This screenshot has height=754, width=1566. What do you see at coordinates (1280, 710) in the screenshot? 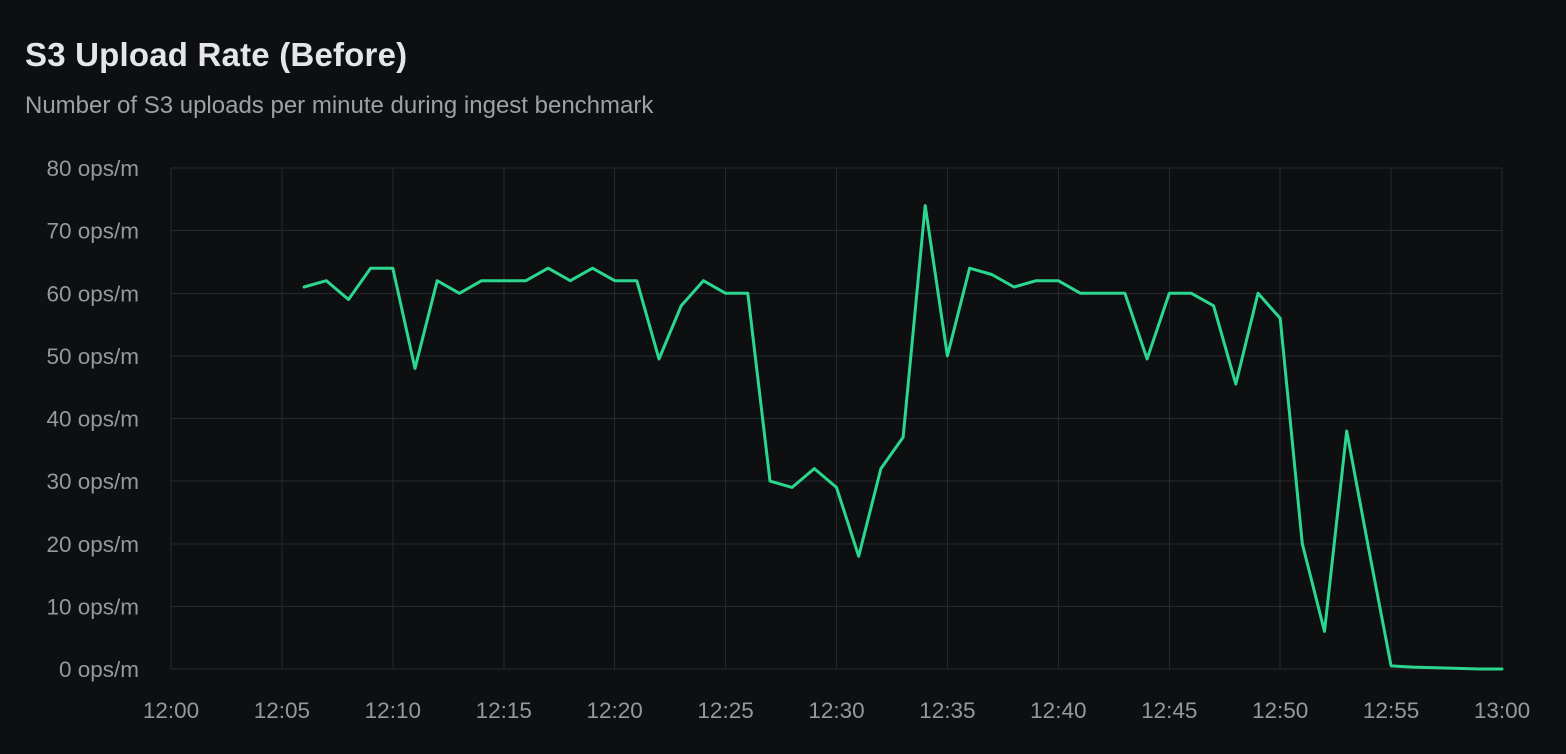
I see `x-tick-label: 12:50` at bounding box center [1280, 710].